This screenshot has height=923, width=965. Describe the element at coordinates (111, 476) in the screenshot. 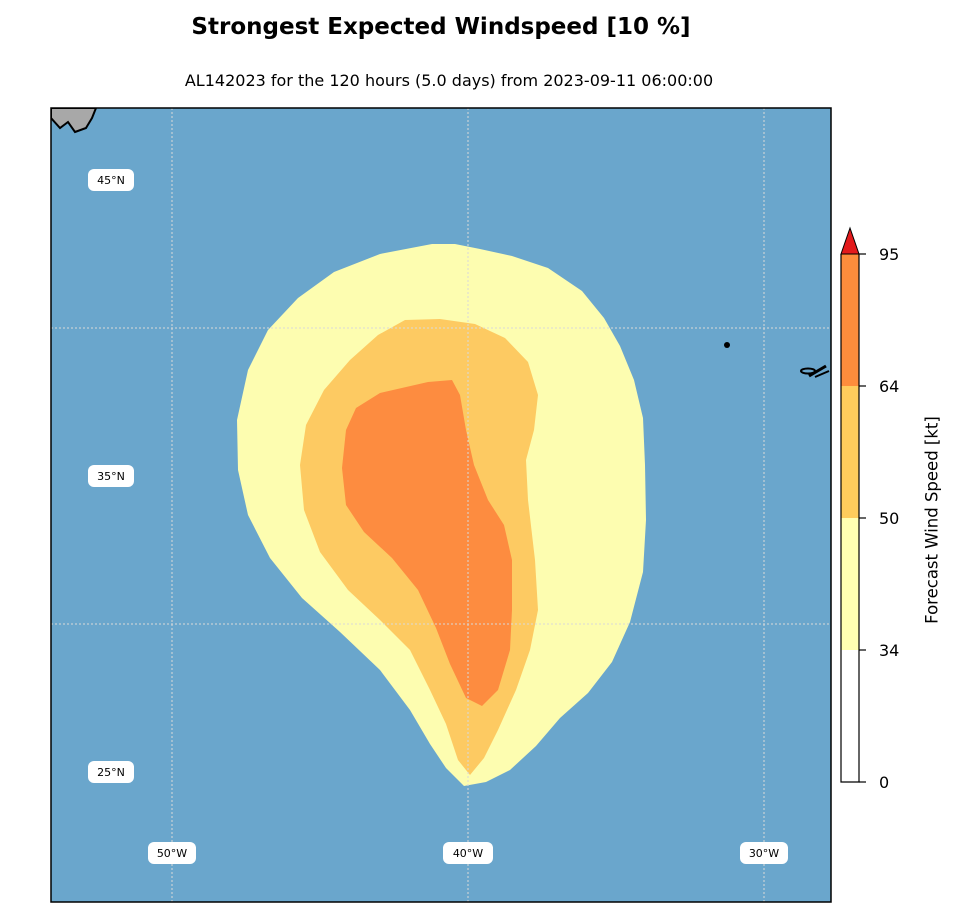

I see `lat-label-35n: 35°N` at that location.